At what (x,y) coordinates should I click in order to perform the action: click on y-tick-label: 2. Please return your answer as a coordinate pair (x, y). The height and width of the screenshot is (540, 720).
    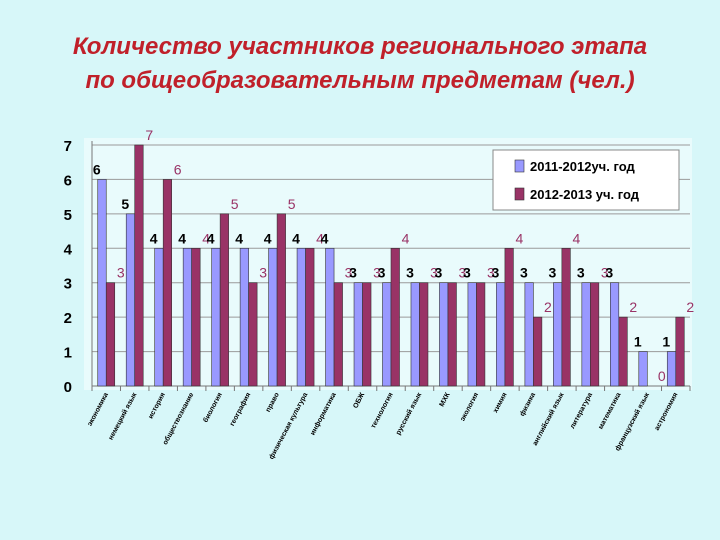
    Looking at the image, I should click on (68, 318).